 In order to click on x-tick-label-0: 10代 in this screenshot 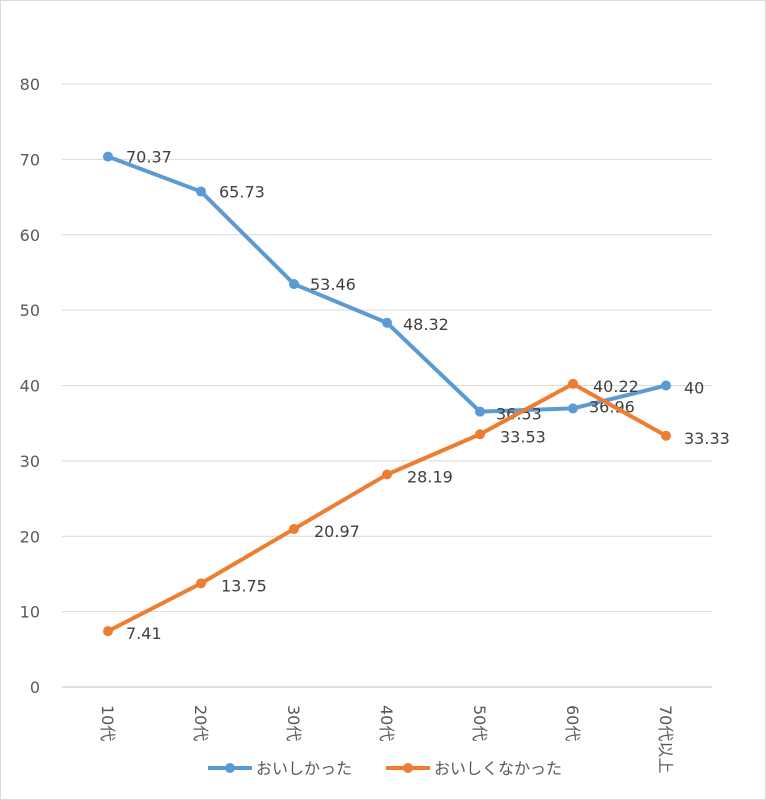, I will do `click(107, 723)`.